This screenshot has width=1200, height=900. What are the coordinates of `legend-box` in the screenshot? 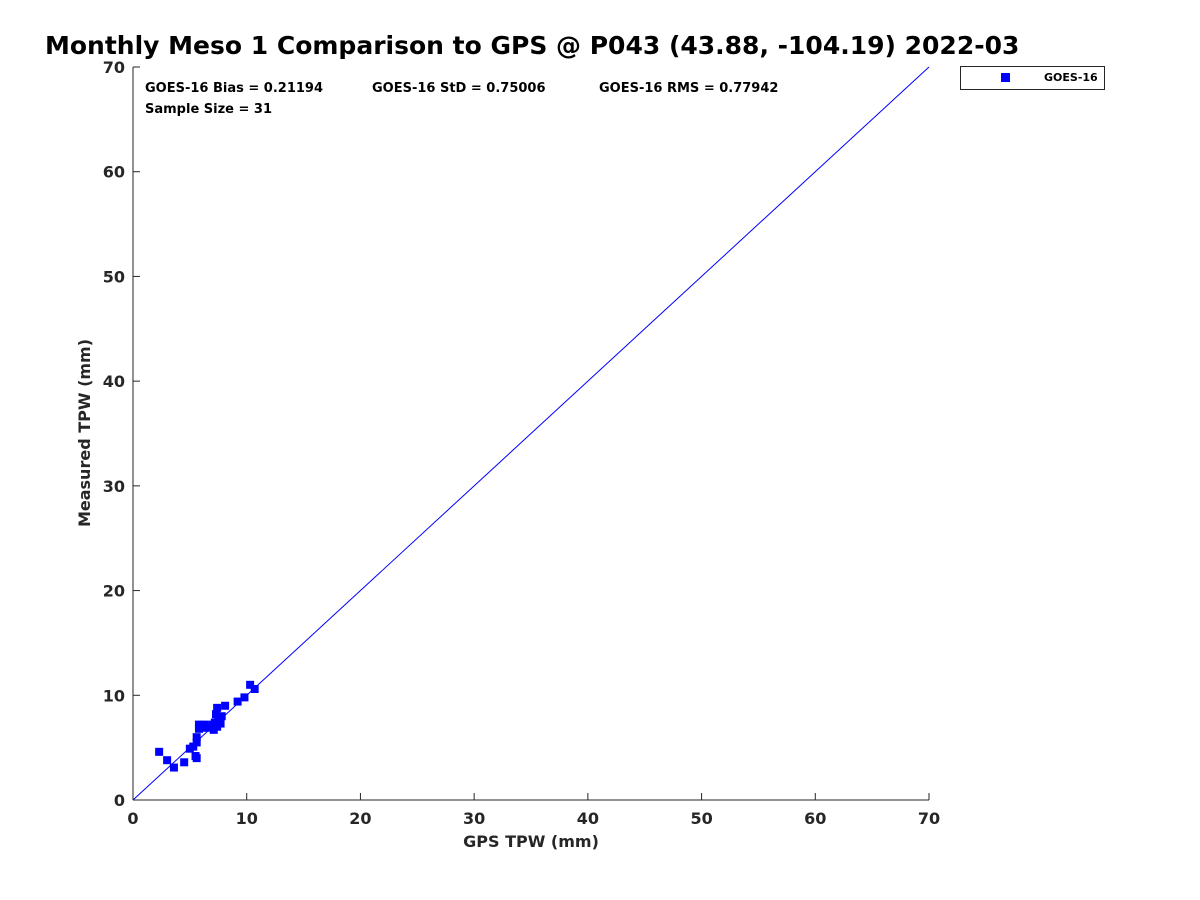 It's located at (1032, 78).